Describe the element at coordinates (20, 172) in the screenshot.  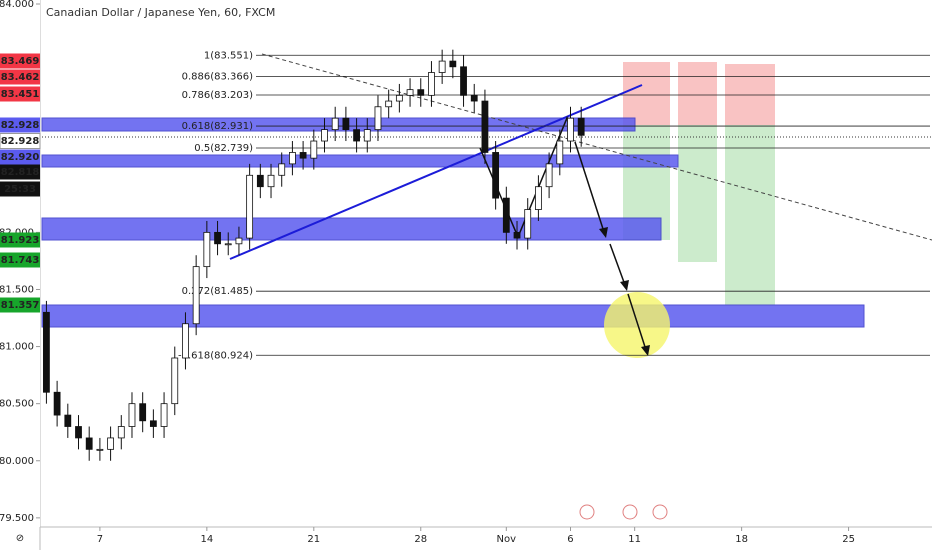
I see `price-badge-label: 82.818` at that location.